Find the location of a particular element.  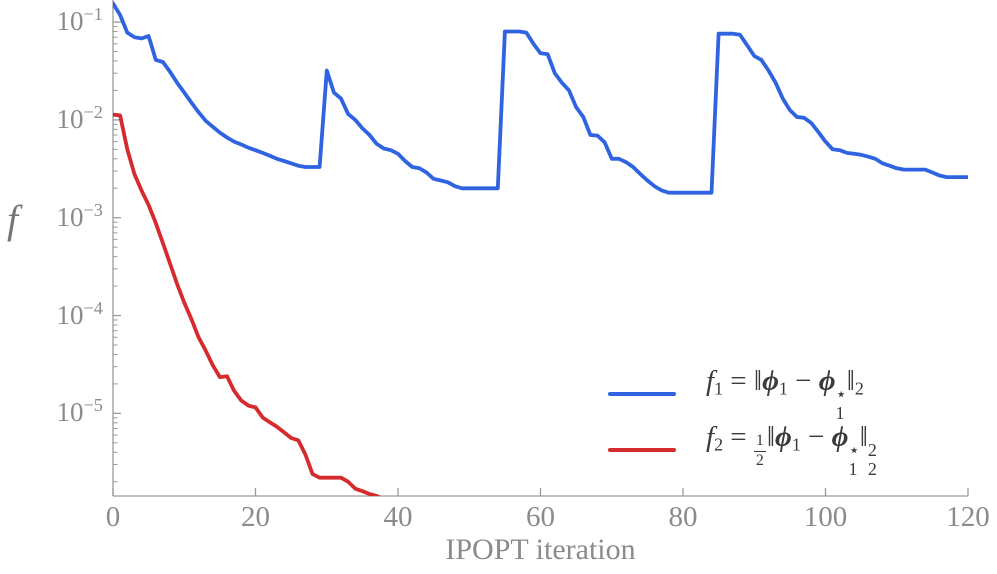

legend-line-sample-f1 is located at coordinates (642, 394).